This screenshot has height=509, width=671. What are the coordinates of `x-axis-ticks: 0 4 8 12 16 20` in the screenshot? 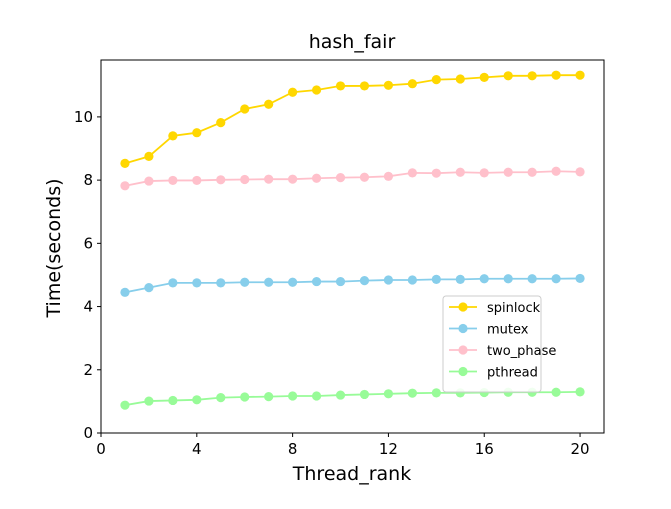 It's located at (343, 445).